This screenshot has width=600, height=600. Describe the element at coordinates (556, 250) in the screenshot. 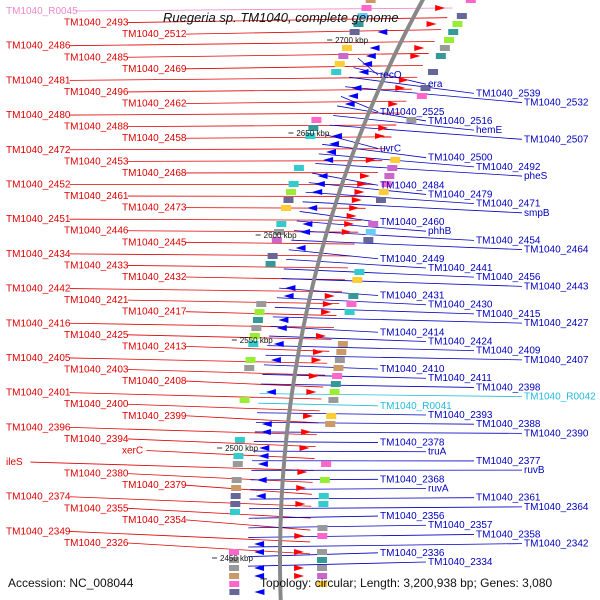

I see `right-gene-label: TM1040_2464` at that location.